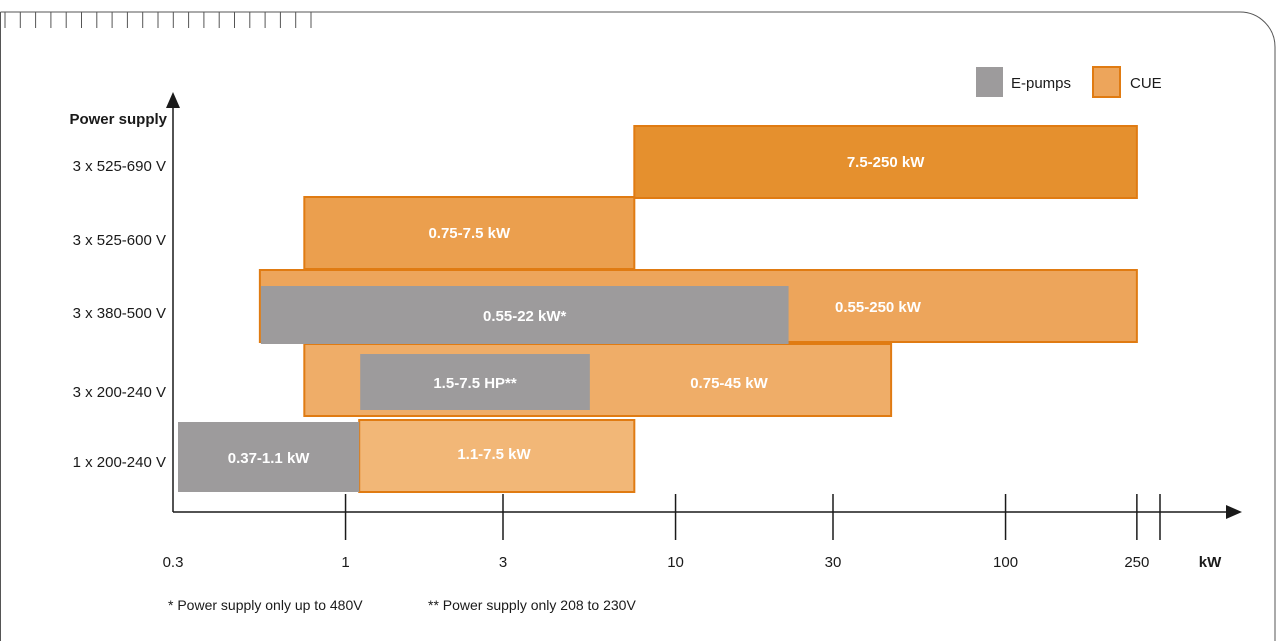  I want to click on decorative-ruler-ticks, so click(158, 20).